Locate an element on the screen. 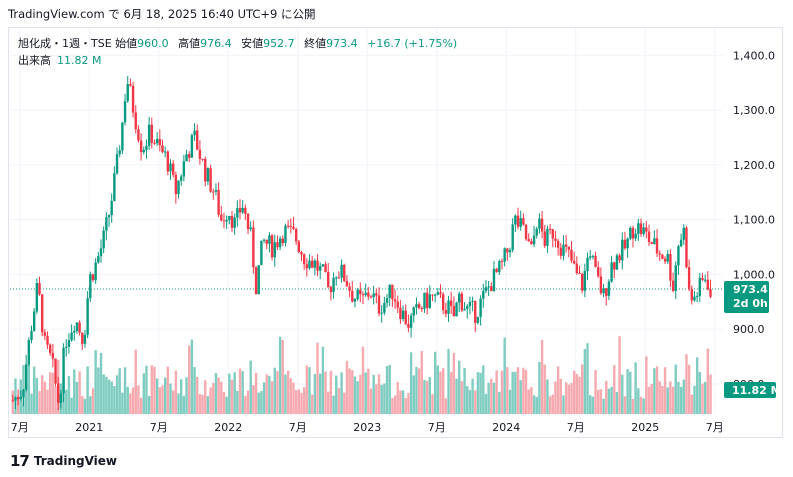 Image resolution: width=793 pixels, height=477 pixels. close-label: 終値 is located at coordinates (315, 43).